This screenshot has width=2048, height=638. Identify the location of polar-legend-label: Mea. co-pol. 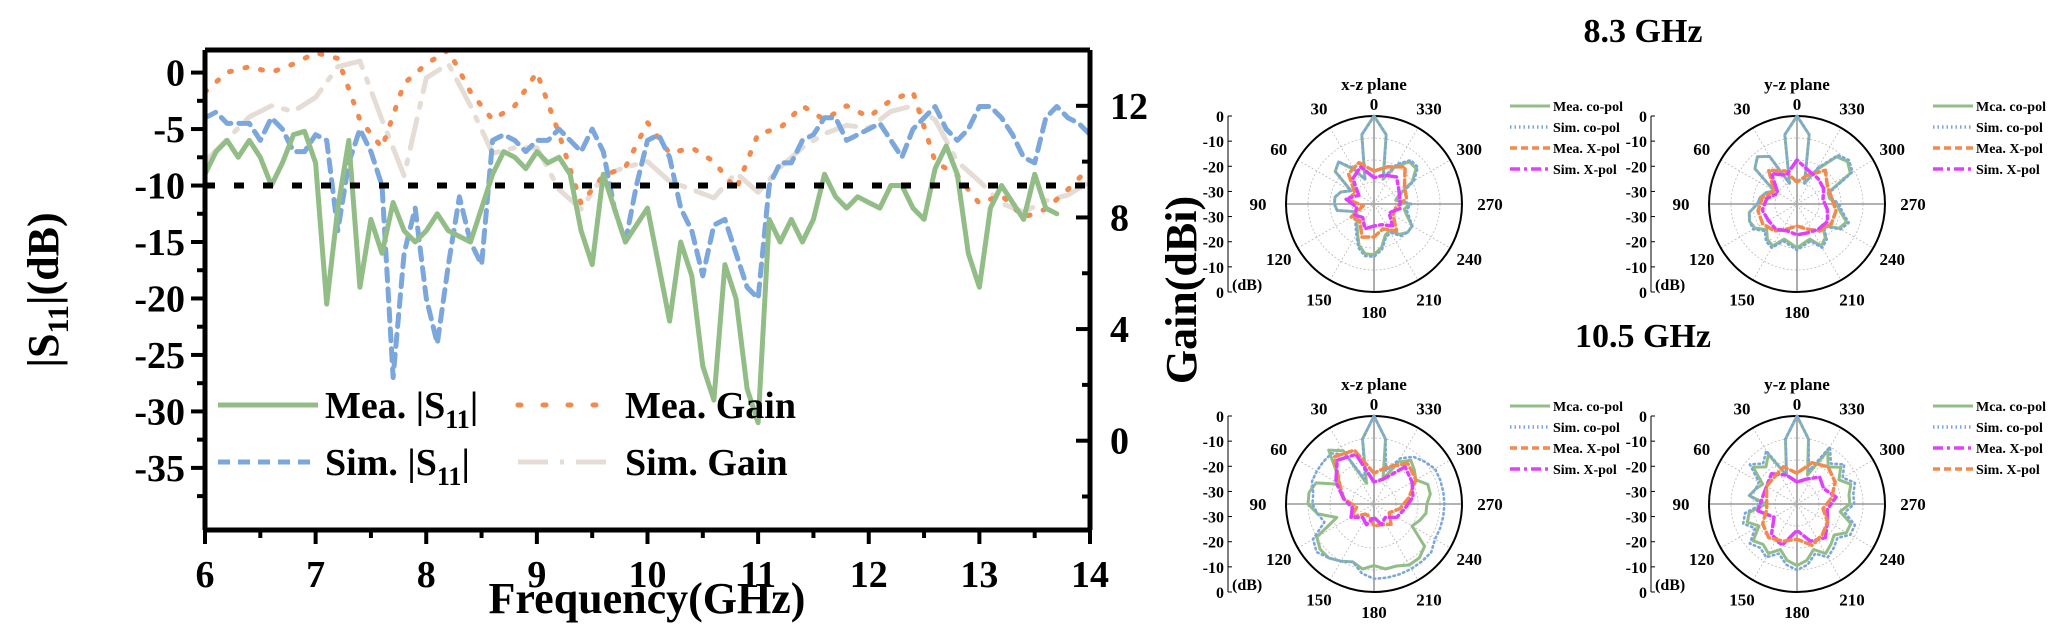
(1588, 107).